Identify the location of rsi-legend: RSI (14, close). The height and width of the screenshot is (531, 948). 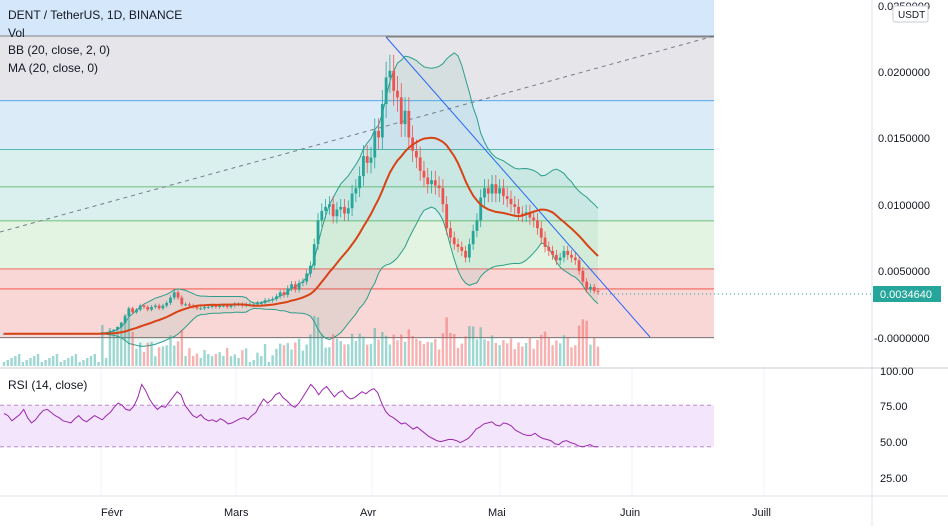
(48, 385).